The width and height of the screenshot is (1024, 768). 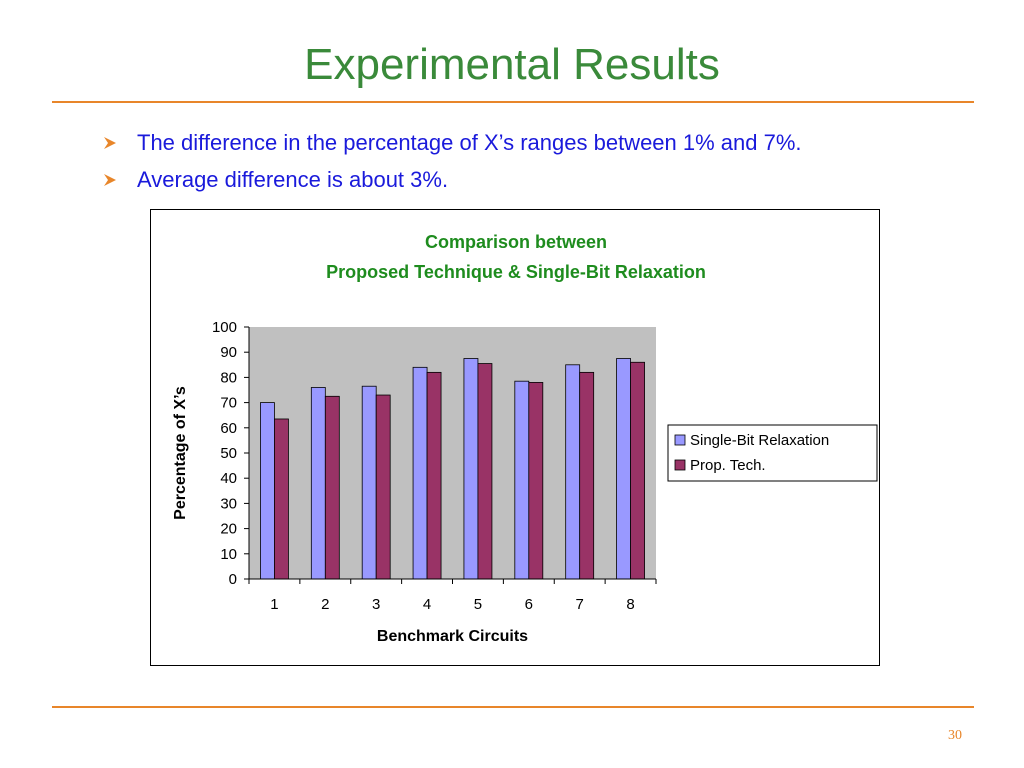 What do you see at coordinates (228, 554) in the screenshot?
I see `y-tick-label: 10` at bounding box center [228, 554].